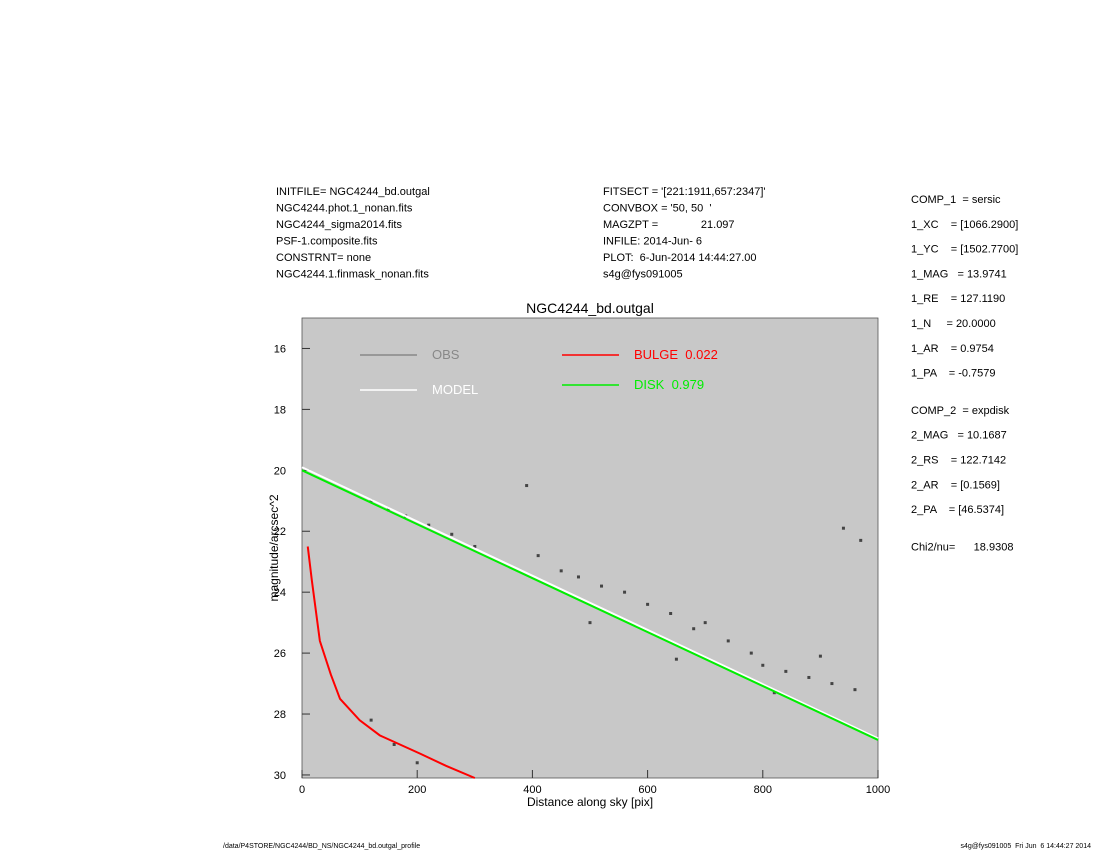 The image size is (1100, 855). What do you see at coordinates (957, 510) in the screenshot?
I see `fit-parameter: 2_PA = [46.5374]` at bounding box center [957, 510].